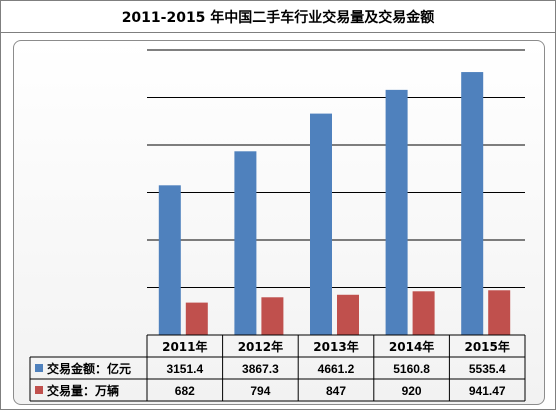  I want to click on data-label: 920, so click(412, 391).